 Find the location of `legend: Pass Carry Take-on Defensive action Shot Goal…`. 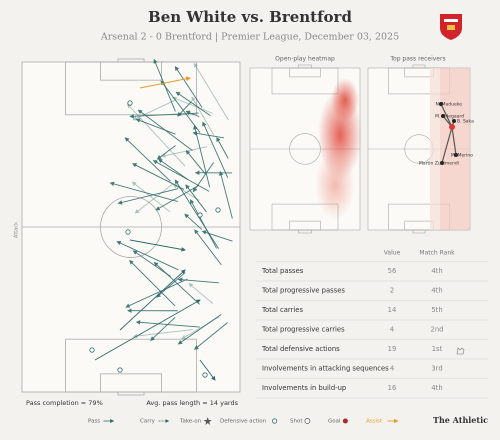

legend: Pass Carry Take-on Defensive action Shot Goal… is located at coordinates (243, 421).